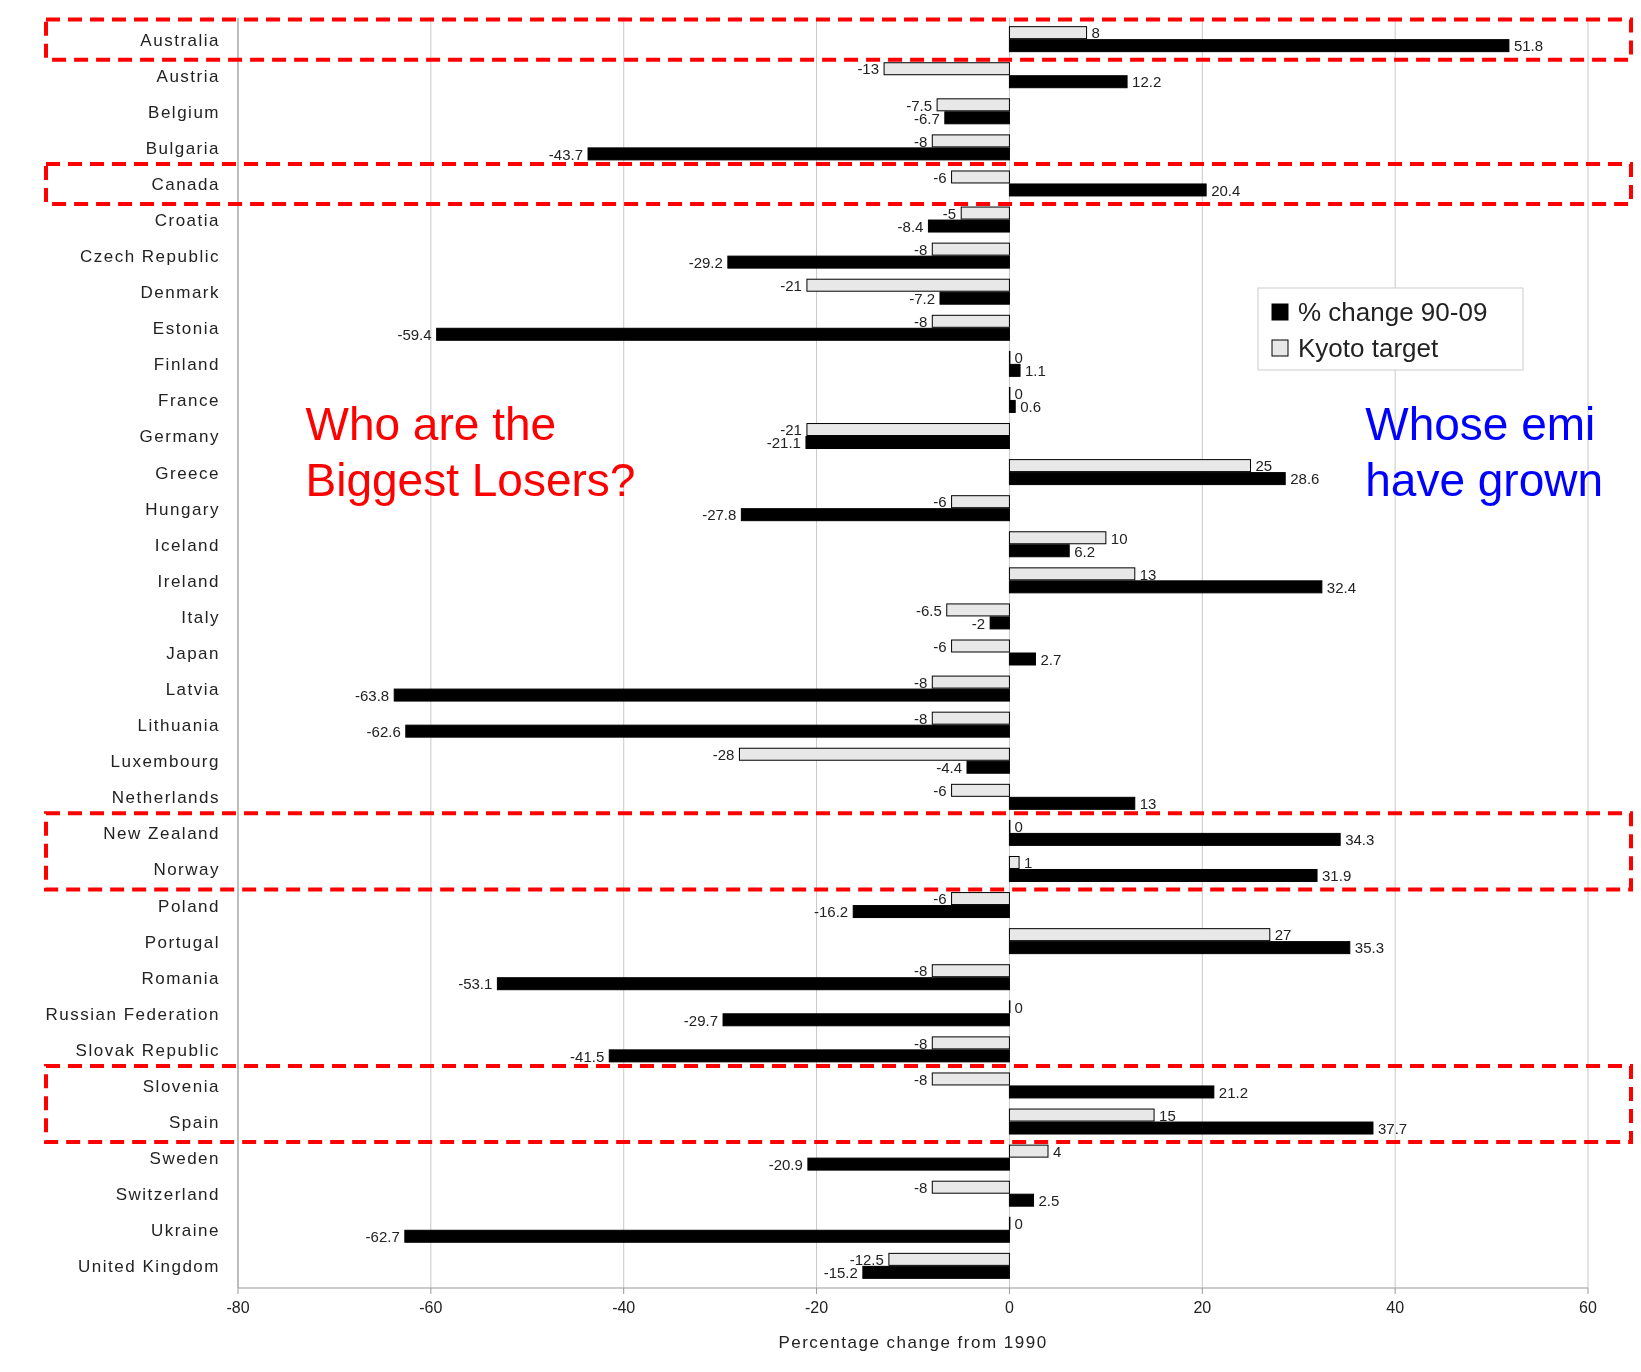  I want to click on data-label: 1.1, so click(1035, 371).